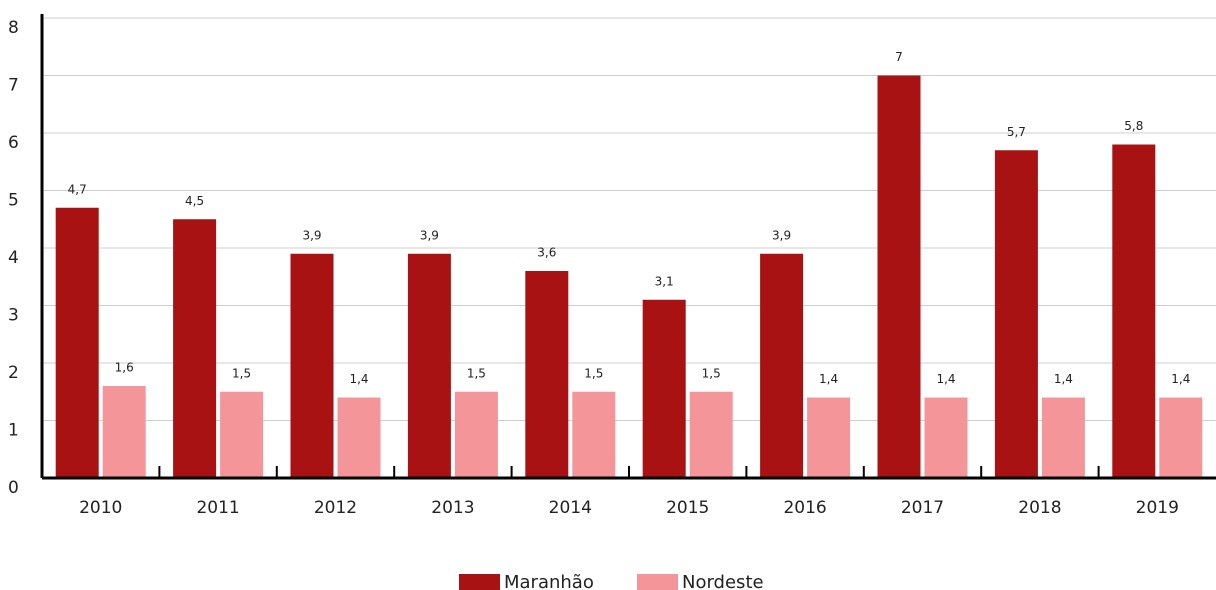 The width and height of the screenshot is (1216, 590). Describe the element at coordinates (335, 508) in the screenshot. I see `x-tick-label: 2012` at that location.